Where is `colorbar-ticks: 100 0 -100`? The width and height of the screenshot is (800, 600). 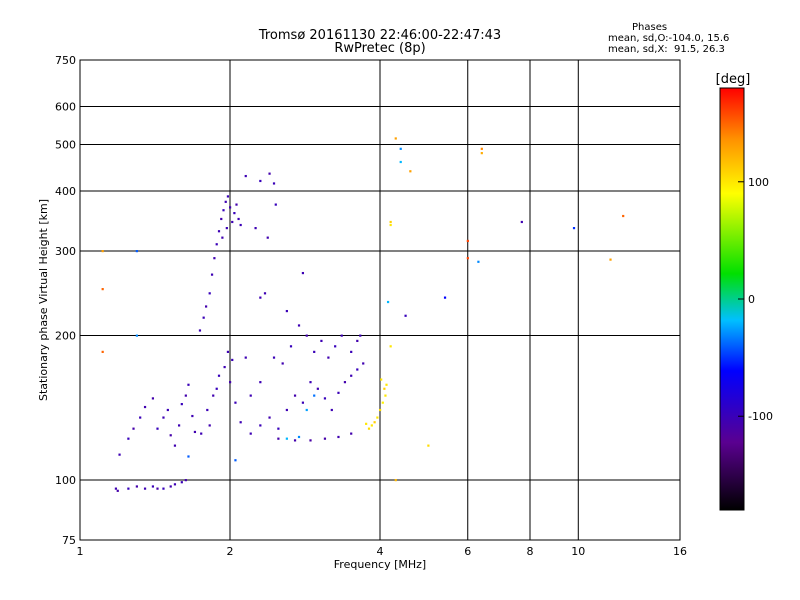
colorbar-ticks: 100 0 -100 is located at coordinates (755, 299).